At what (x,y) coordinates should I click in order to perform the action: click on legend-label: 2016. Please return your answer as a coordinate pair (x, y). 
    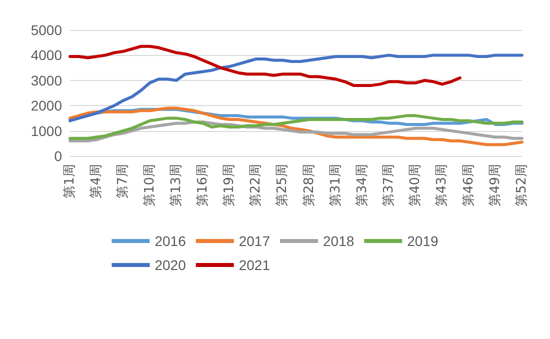
    Looking at the image, I should click on (170, 241).